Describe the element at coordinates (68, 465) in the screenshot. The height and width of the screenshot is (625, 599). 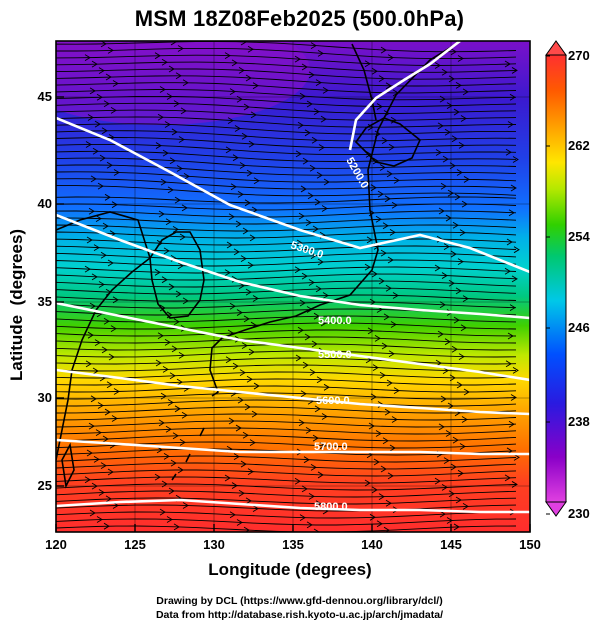
I see `taiwan-coastline` at that location.